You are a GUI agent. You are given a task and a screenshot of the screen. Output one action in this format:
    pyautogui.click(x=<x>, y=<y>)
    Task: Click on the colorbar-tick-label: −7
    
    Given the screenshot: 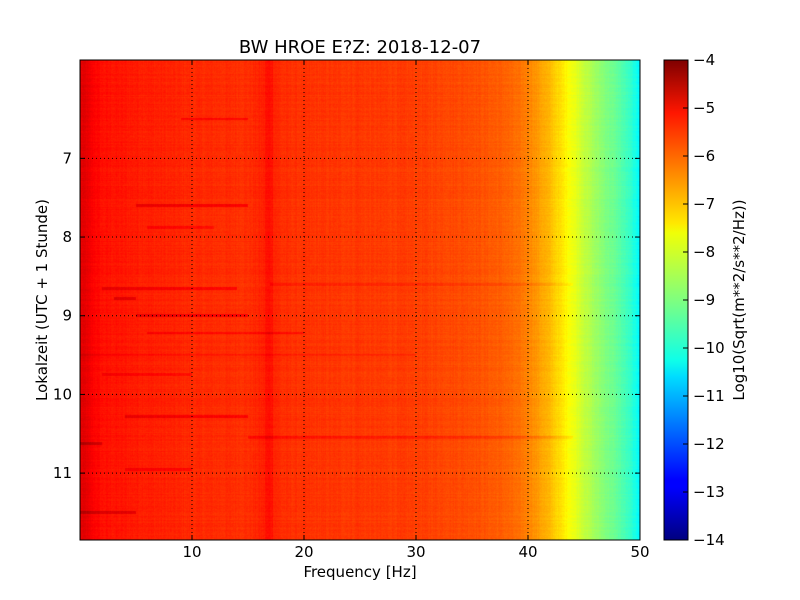 What is the action you would take?
    pyautogui.click(x=704, y=204)
    